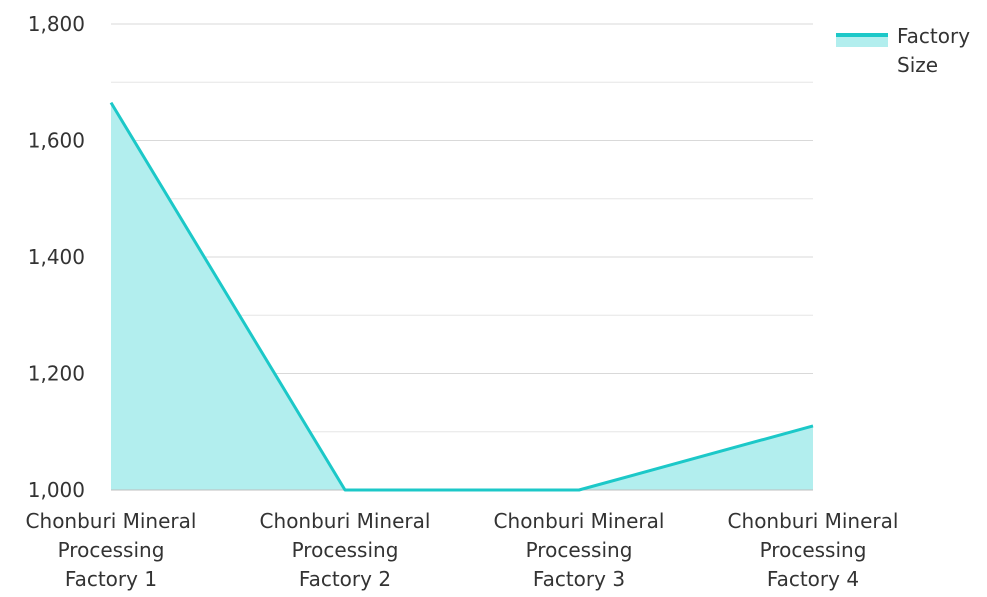 This screenshot has height=597, width=987. I want to click on legend: Factory Size, so click(903, 50).